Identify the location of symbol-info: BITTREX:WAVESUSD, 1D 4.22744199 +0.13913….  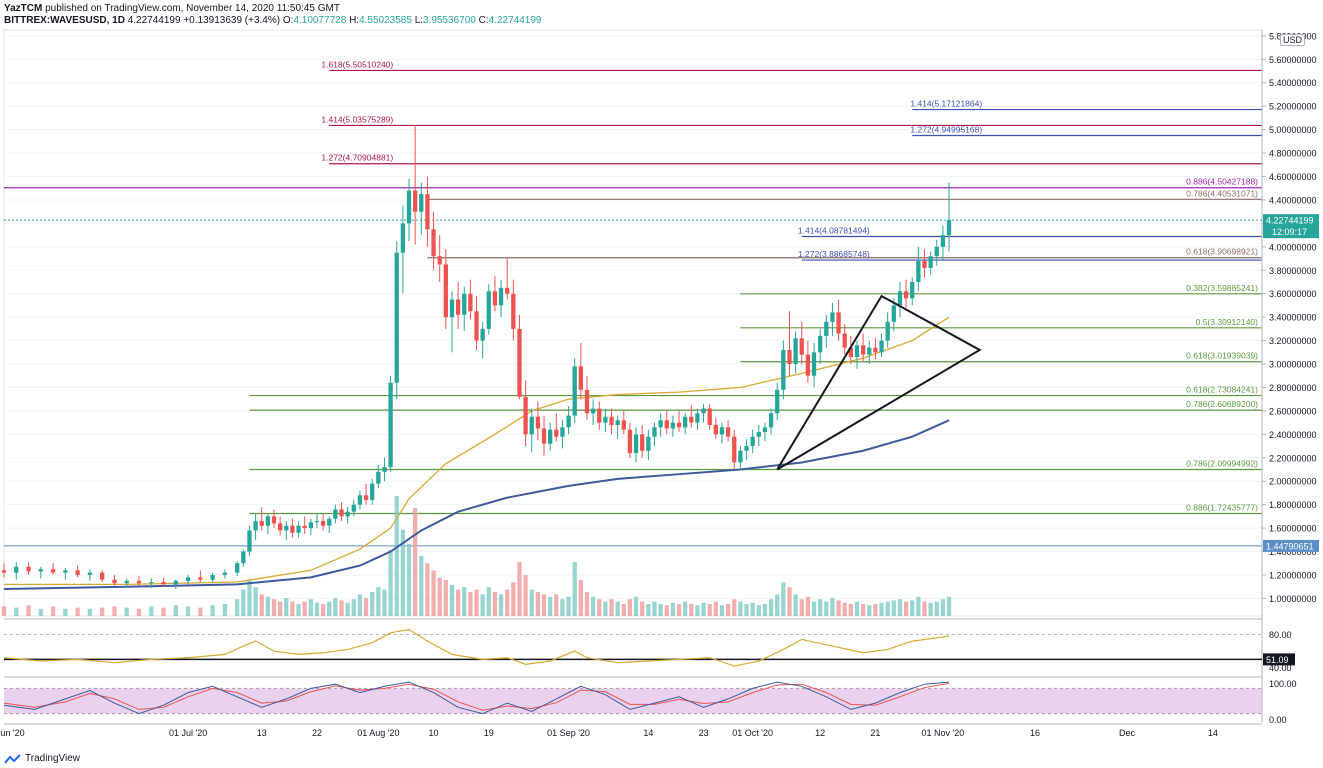
(273, 20).